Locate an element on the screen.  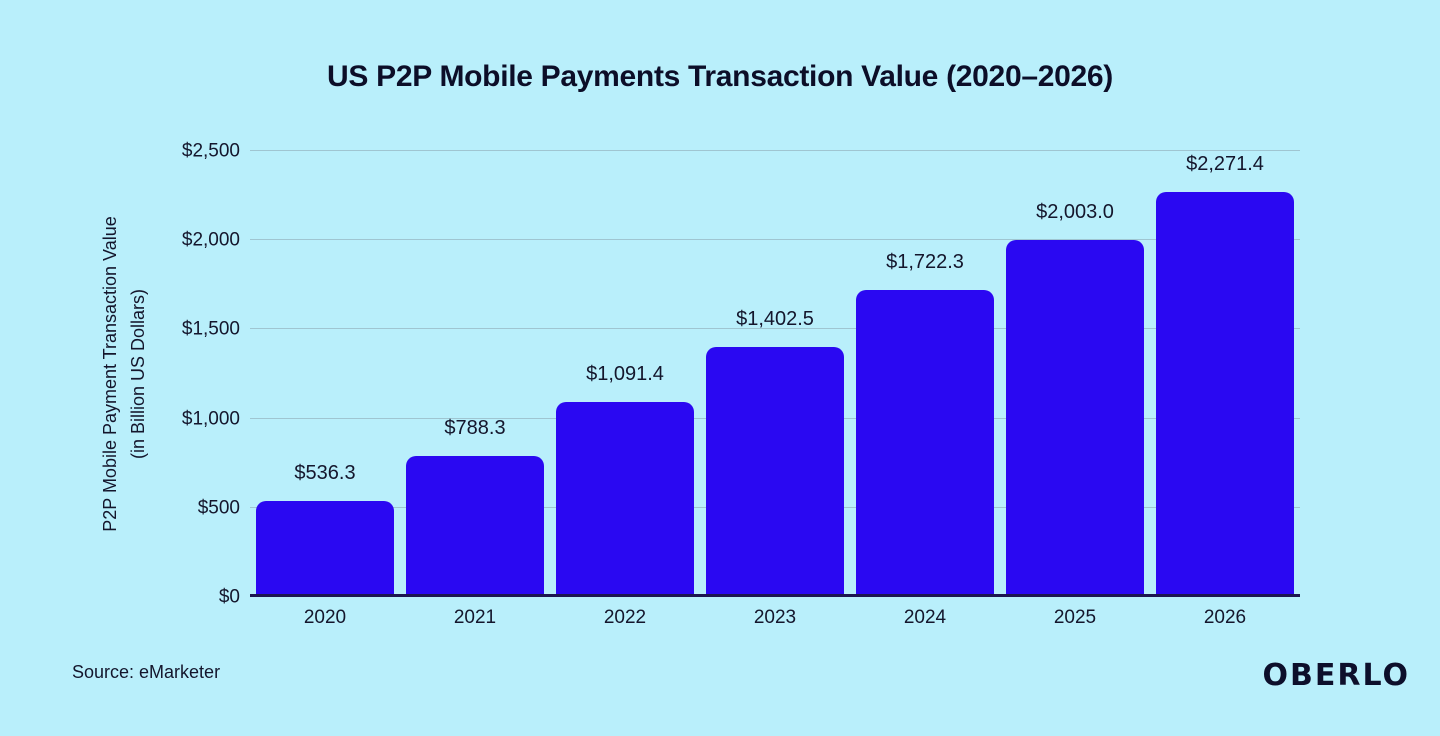
x-tick-label: 2023 is located at coordinates (775, 617).